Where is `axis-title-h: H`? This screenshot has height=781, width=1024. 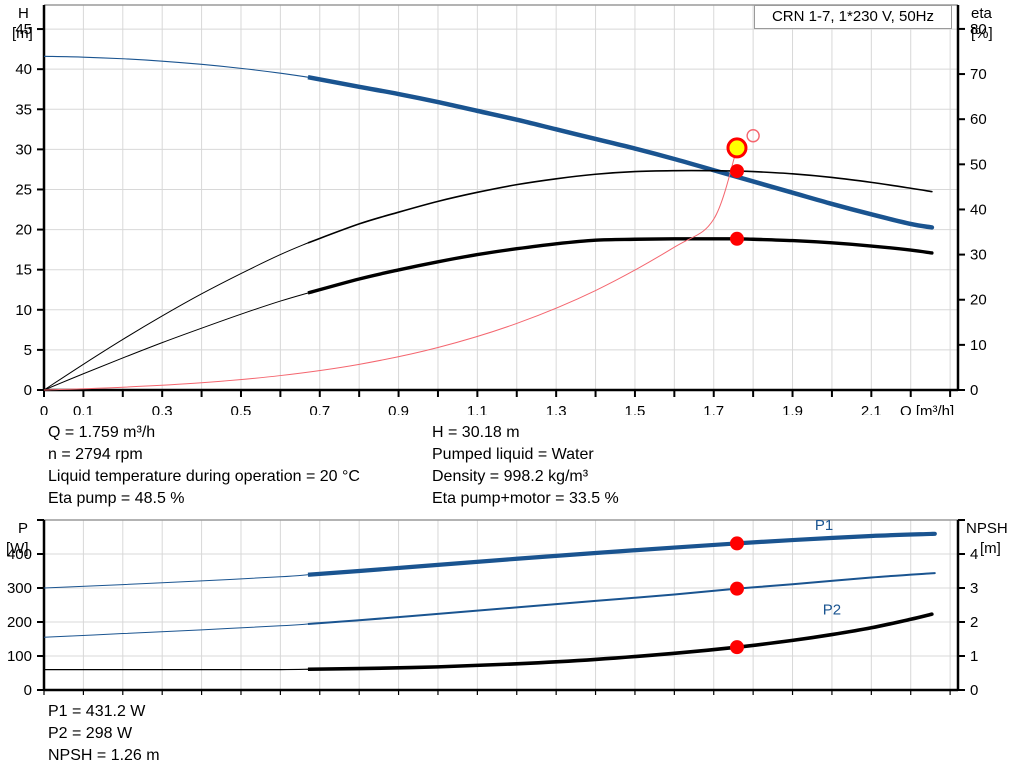 axis-title-h: H is located at coordinates (23, 13).